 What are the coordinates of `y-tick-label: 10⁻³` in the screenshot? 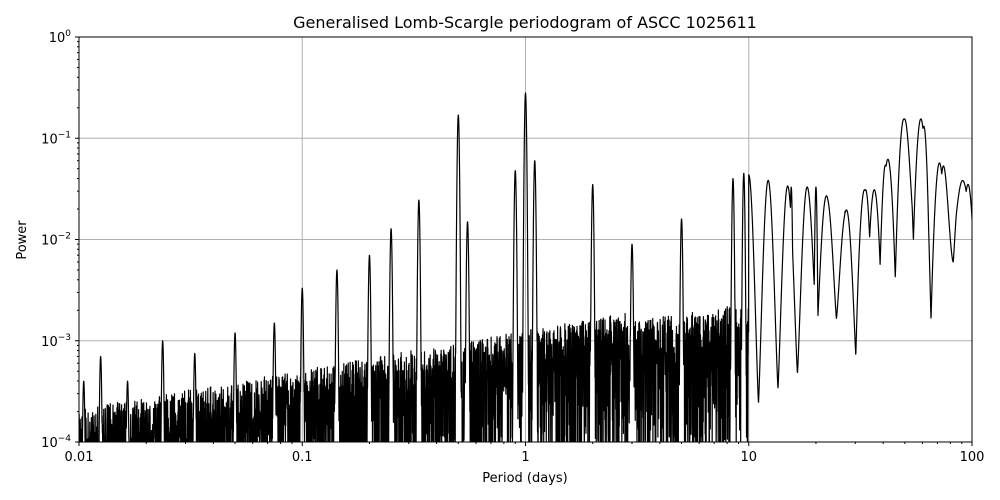 It's located at (56, 341).